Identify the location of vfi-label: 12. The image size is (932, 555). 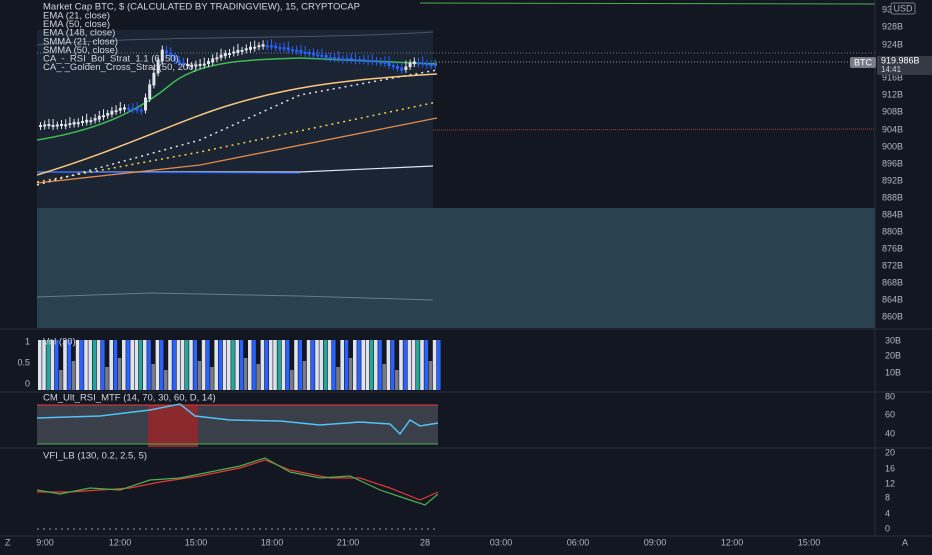
(890, 483).